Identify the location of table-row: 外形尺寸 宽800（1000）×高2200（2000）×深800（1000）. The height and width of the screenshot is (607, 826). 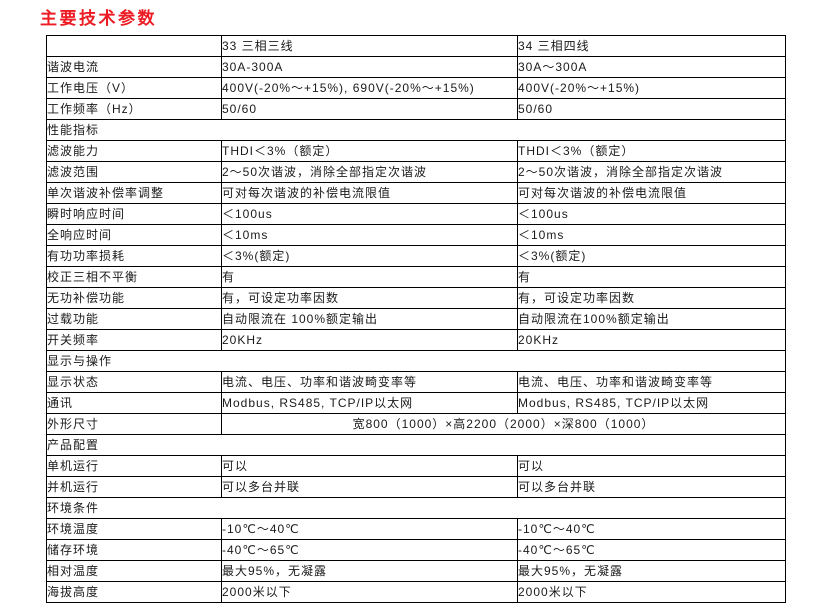
(416, 424).